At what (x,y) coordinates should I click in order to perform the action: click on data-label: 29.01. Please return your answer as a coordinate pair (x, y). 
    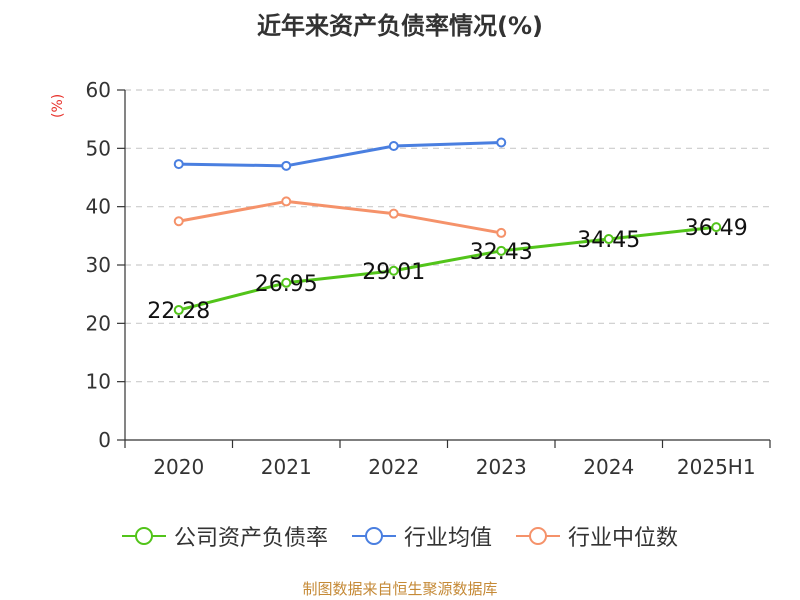
    Looking at the image, I should click on (393, 272).